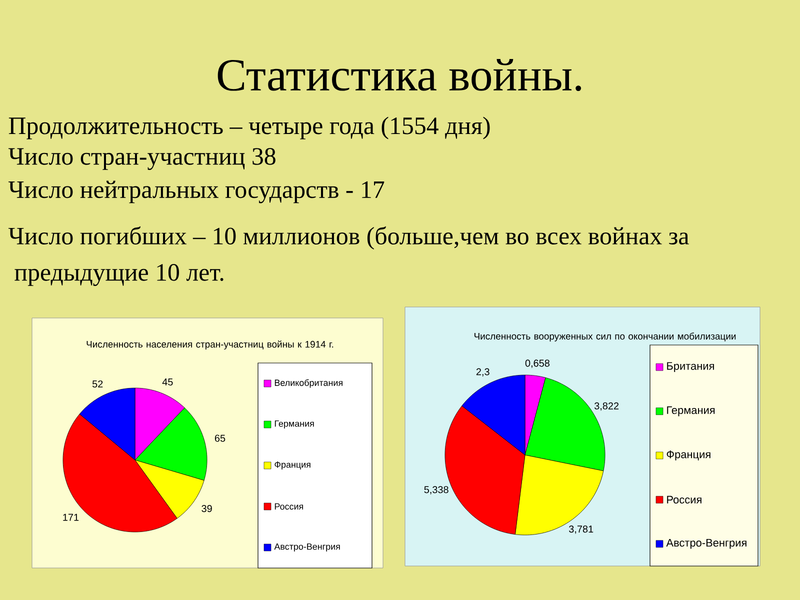 The width and height of the screenshot is (800, 600). What do you see at coordinates (605, 337) in the screenshot?
I see `chart-title: Численность вооруженных сил по окончании мобилизации` at bounding box center [605, 337].